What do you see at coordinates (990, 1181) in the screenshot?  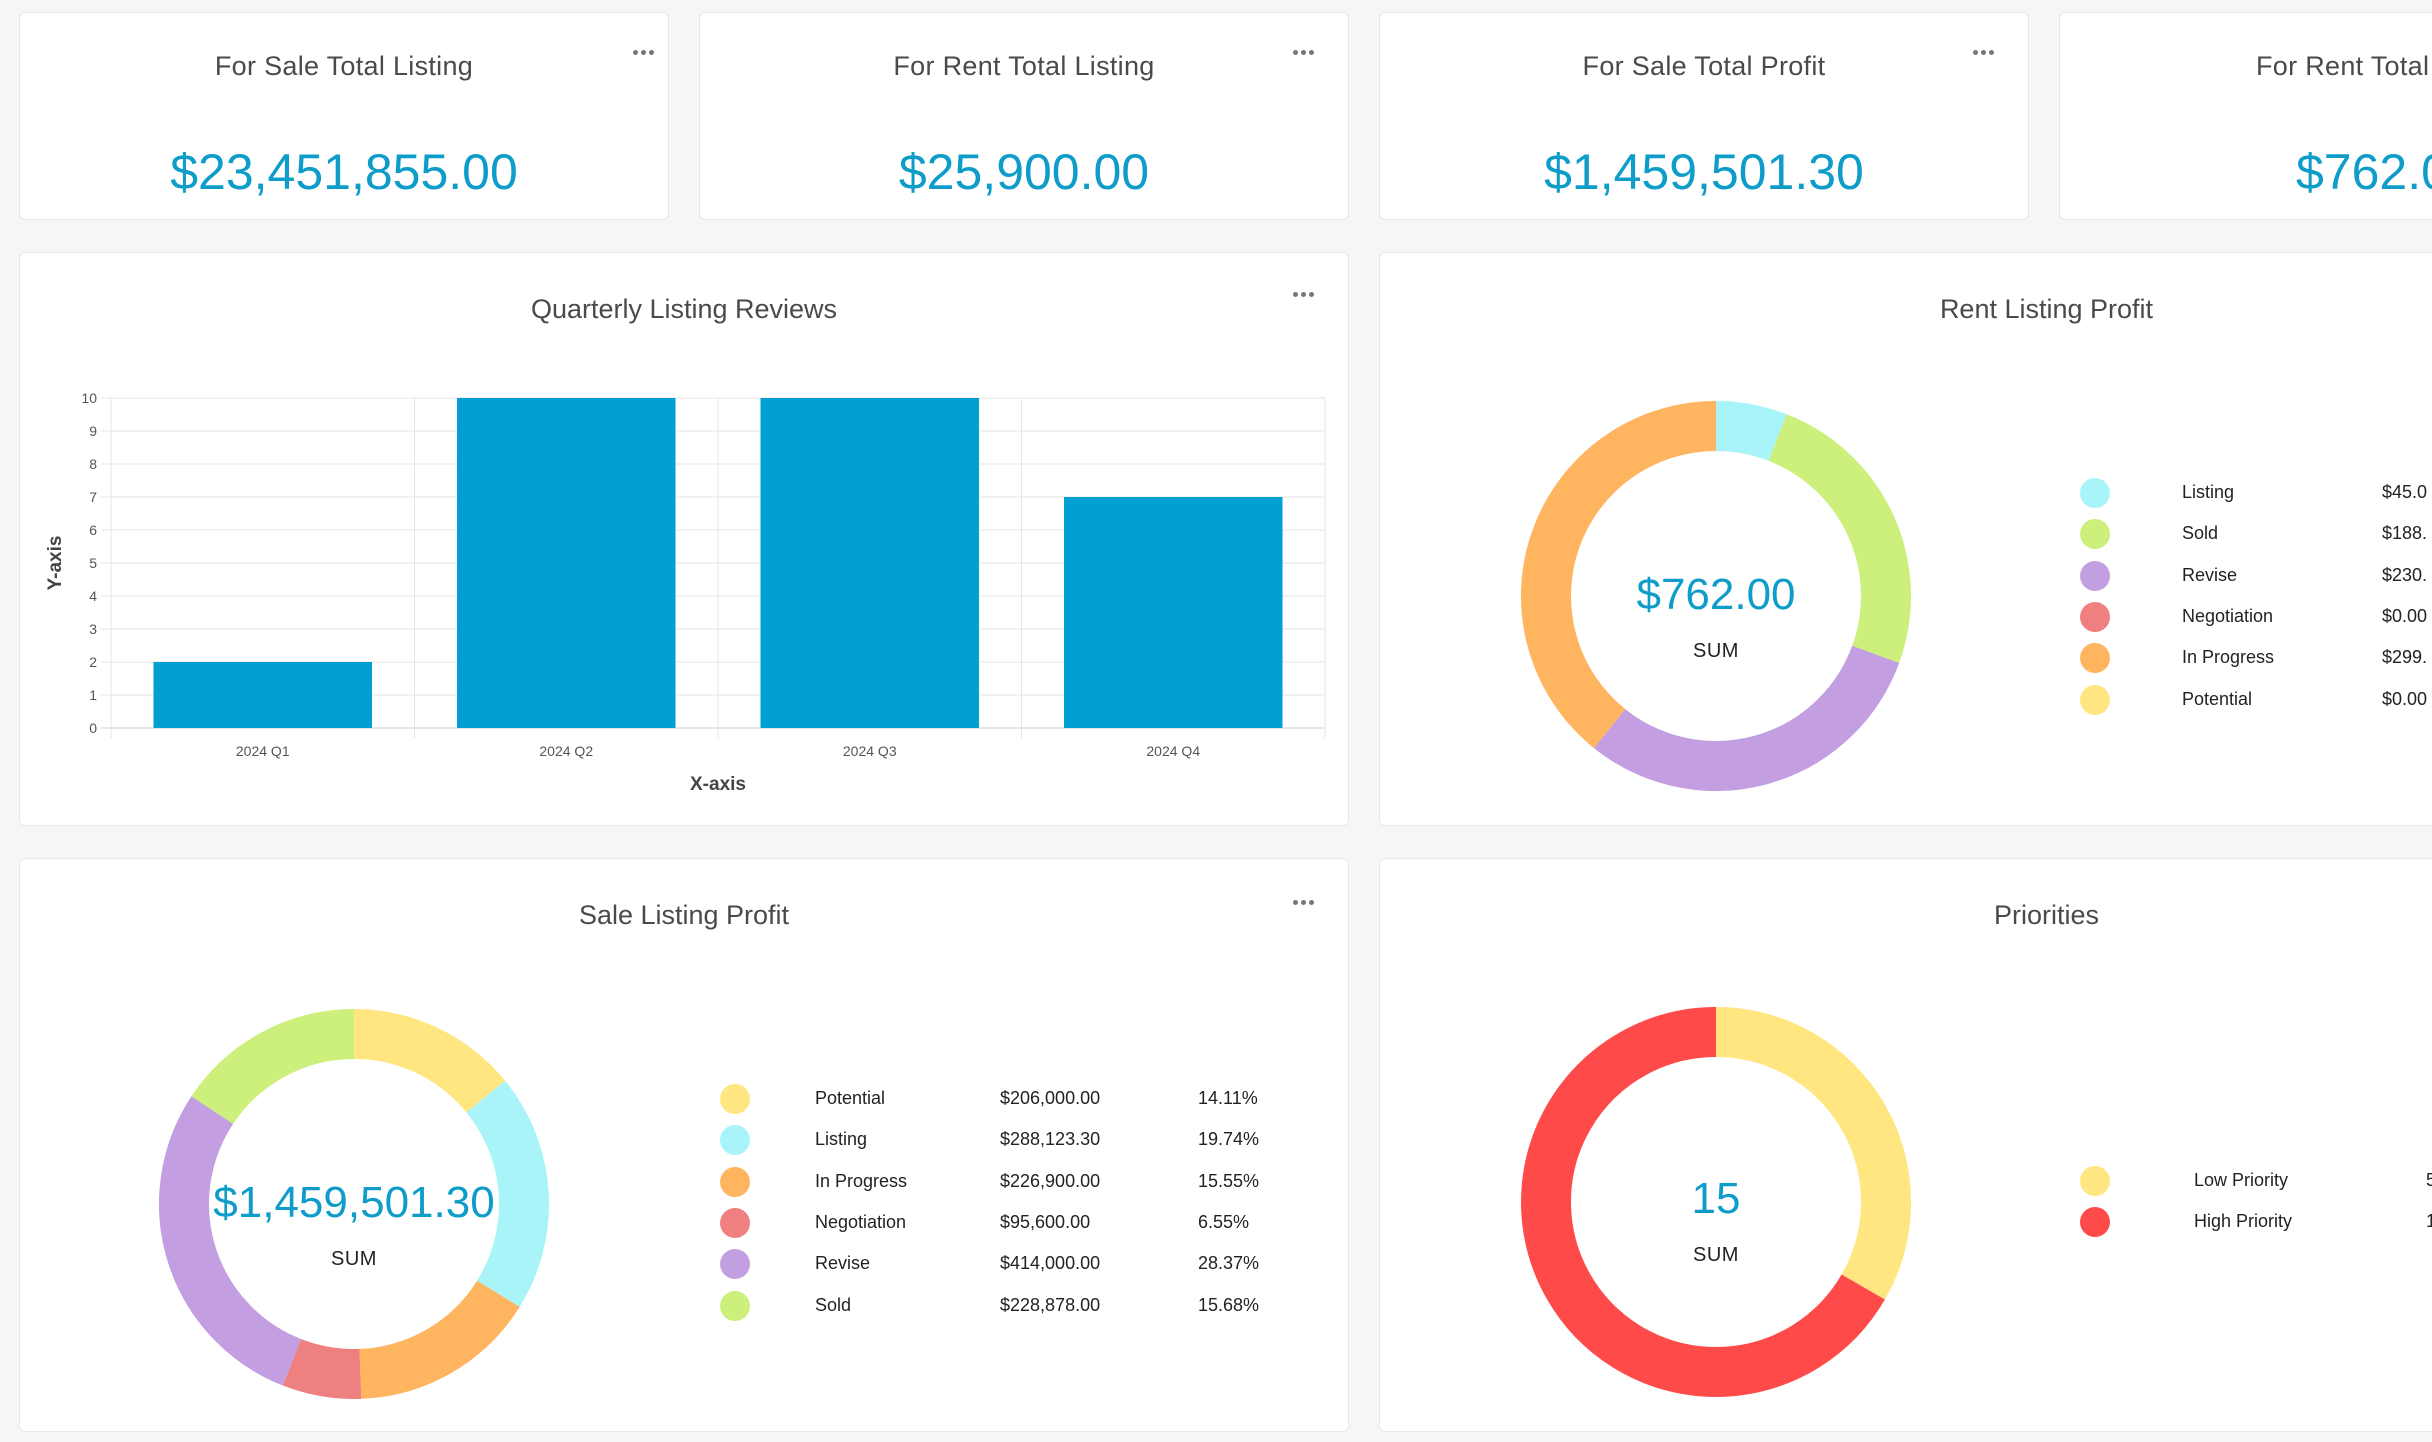 I see `legend-item: In Progress $226,900.00 15.55%` at bounding box center [990, 1181].